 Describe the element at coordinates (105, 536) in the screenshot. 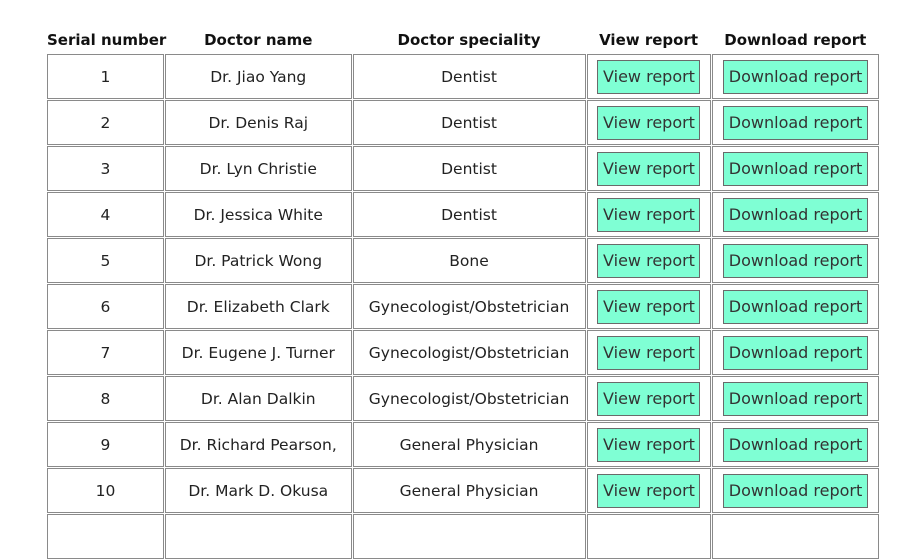

I see `serial-number-cell` at that location.